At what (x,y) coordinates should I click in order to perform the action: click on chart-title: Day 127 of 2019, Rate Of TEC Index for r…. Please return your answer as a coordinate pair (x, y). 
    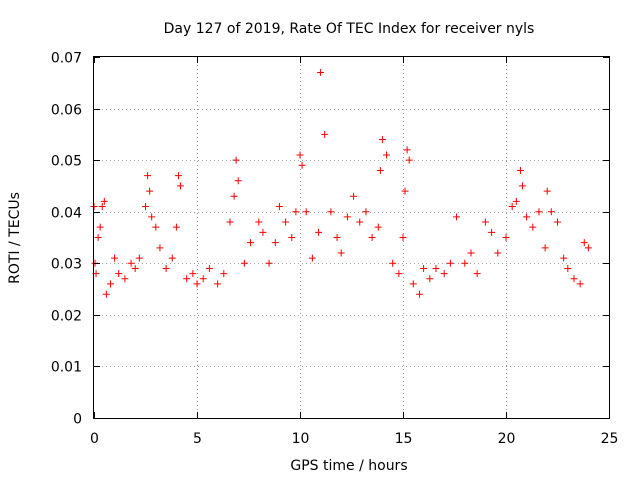
    Looking at the image, I should click on (349, 29).